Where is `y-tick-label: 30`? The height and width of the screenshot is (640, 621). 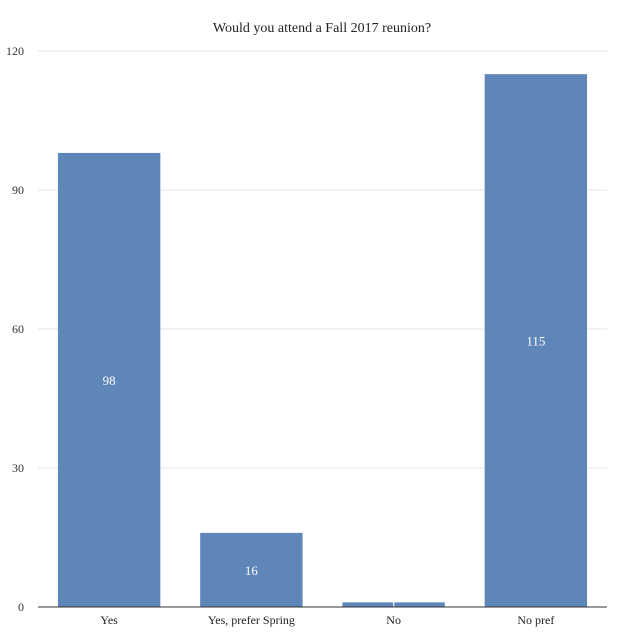 y-tick-label: 30 is located at coordinates (18, 468).